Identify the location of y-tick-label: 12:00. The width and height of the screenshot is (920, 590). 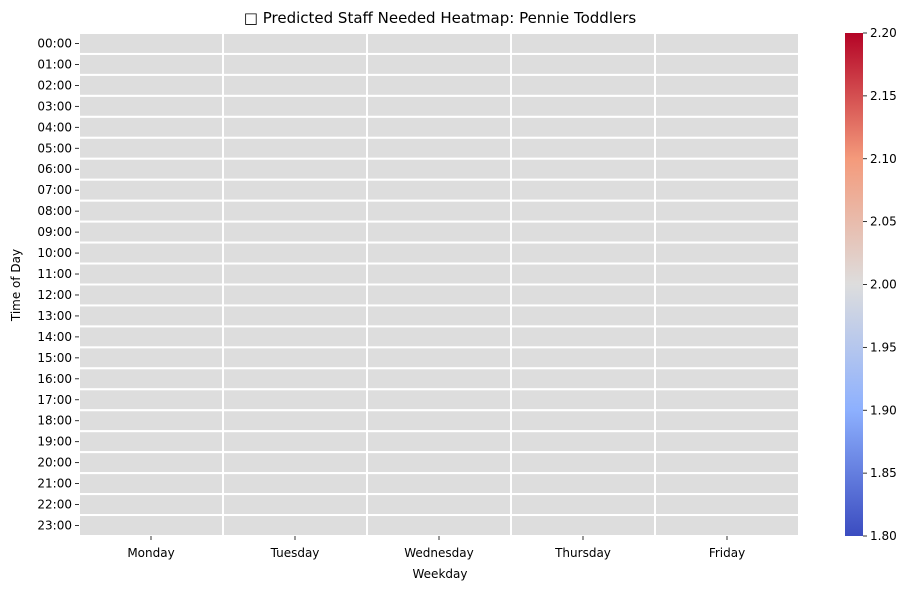
(54, 295).